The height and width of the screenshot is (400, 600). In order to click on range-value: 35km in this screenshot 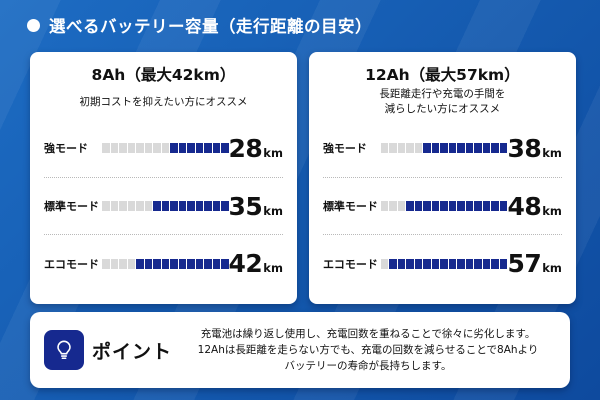, I will do `click(256, 206)`.